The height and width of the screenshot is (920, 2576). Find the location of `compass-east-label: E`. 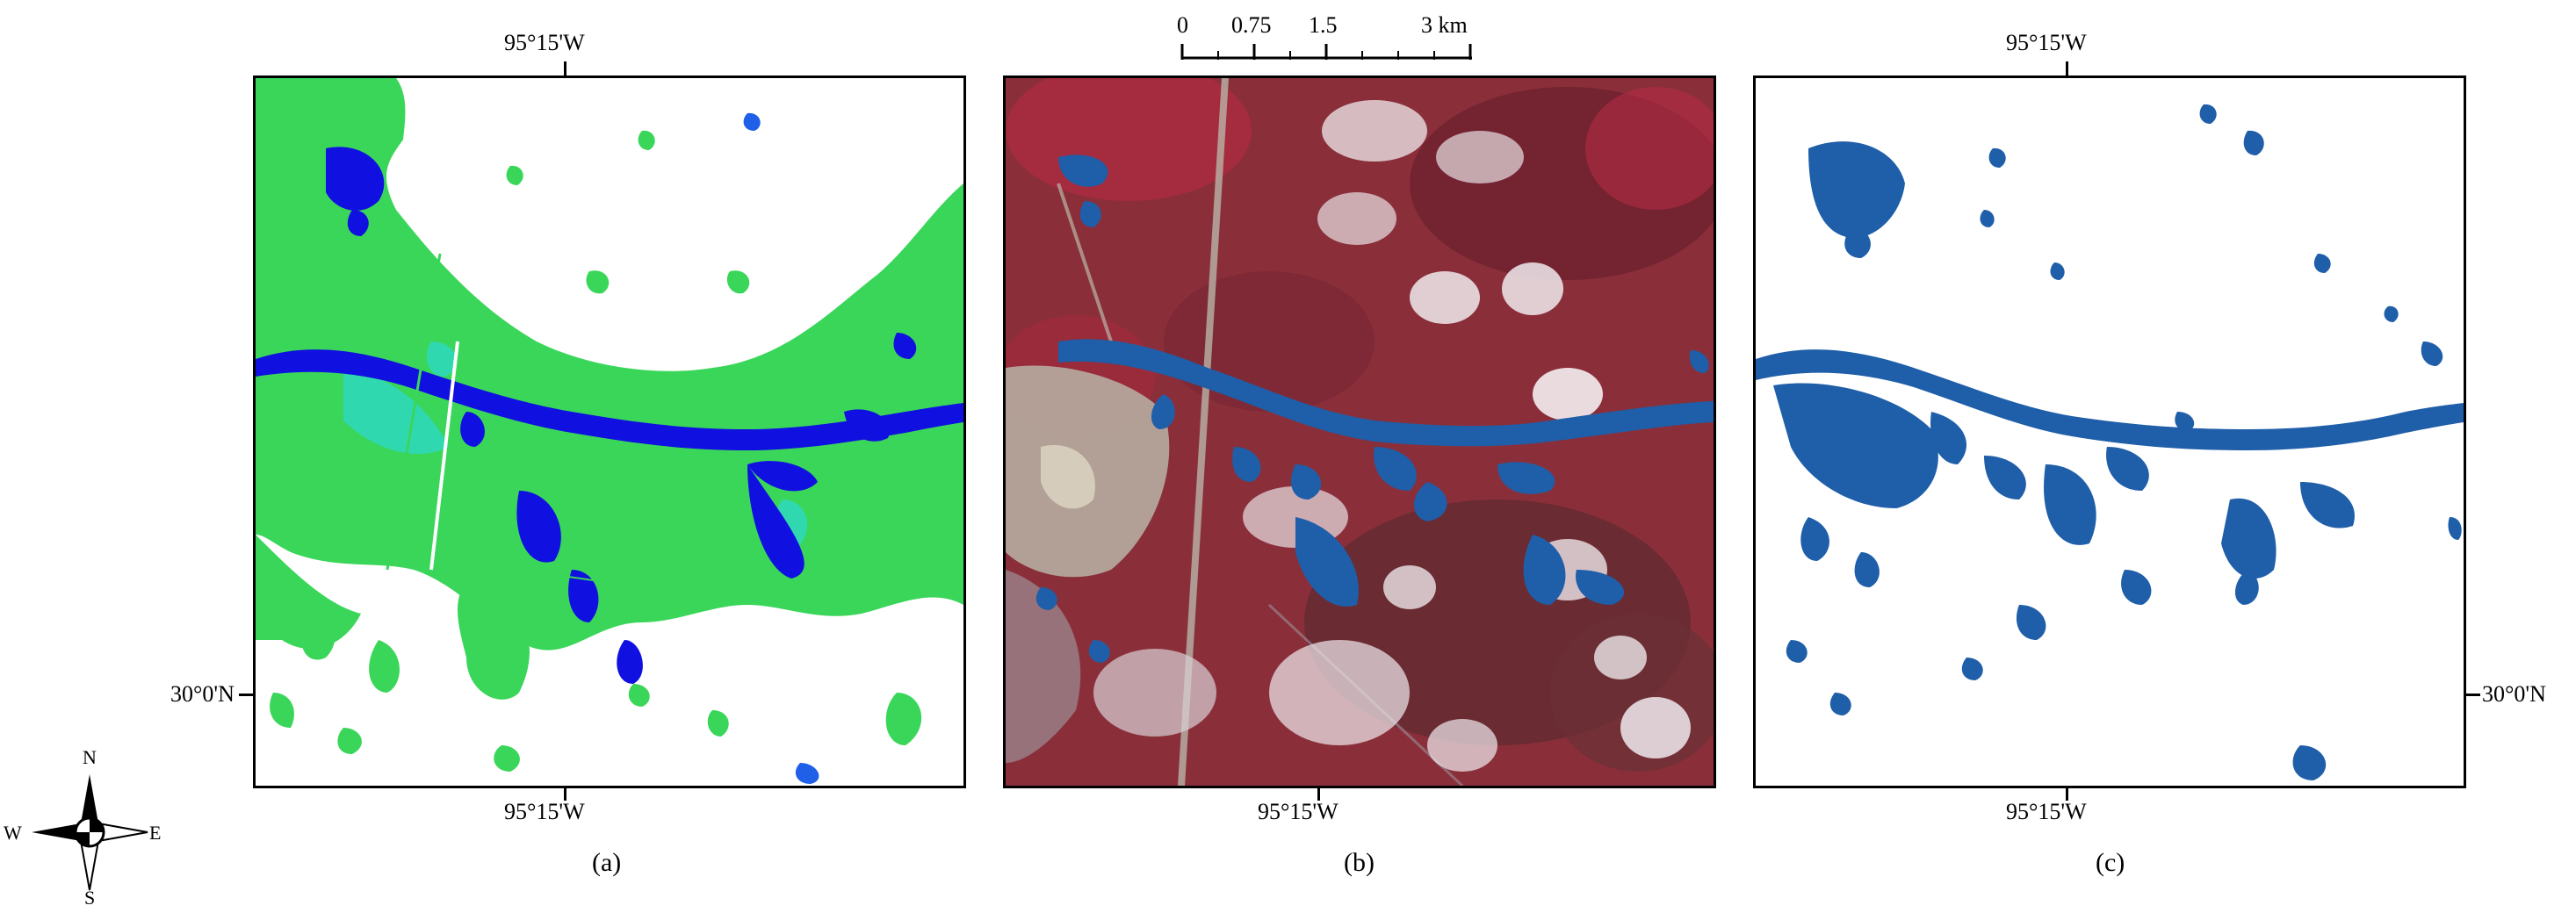

compass-east-label: E is located at coordinates (155, 833).